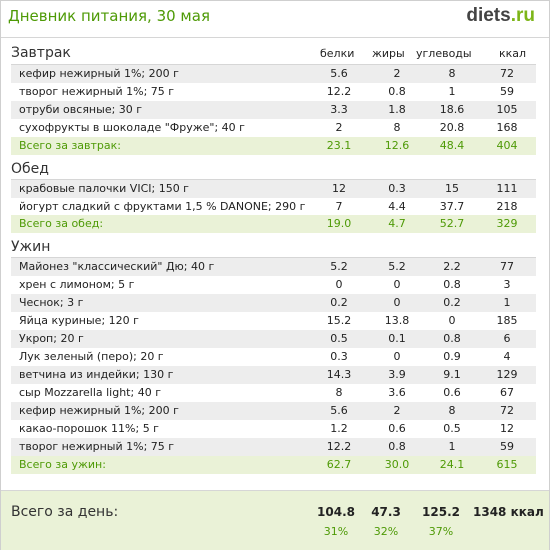  I want to click on food-name: Яйца куриные; 120 г, so click(79, 320).